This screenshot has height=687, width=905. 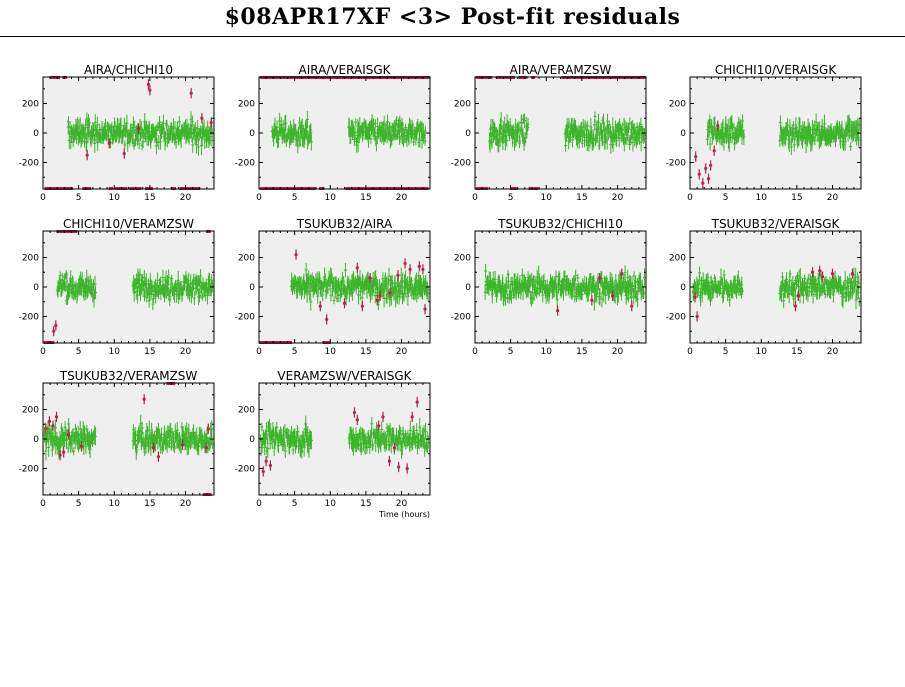 I want to click on chart-panel: AIRA/VERAISGK 0 5 10 15 20 -200 0 200, so click(x=333, y=133).